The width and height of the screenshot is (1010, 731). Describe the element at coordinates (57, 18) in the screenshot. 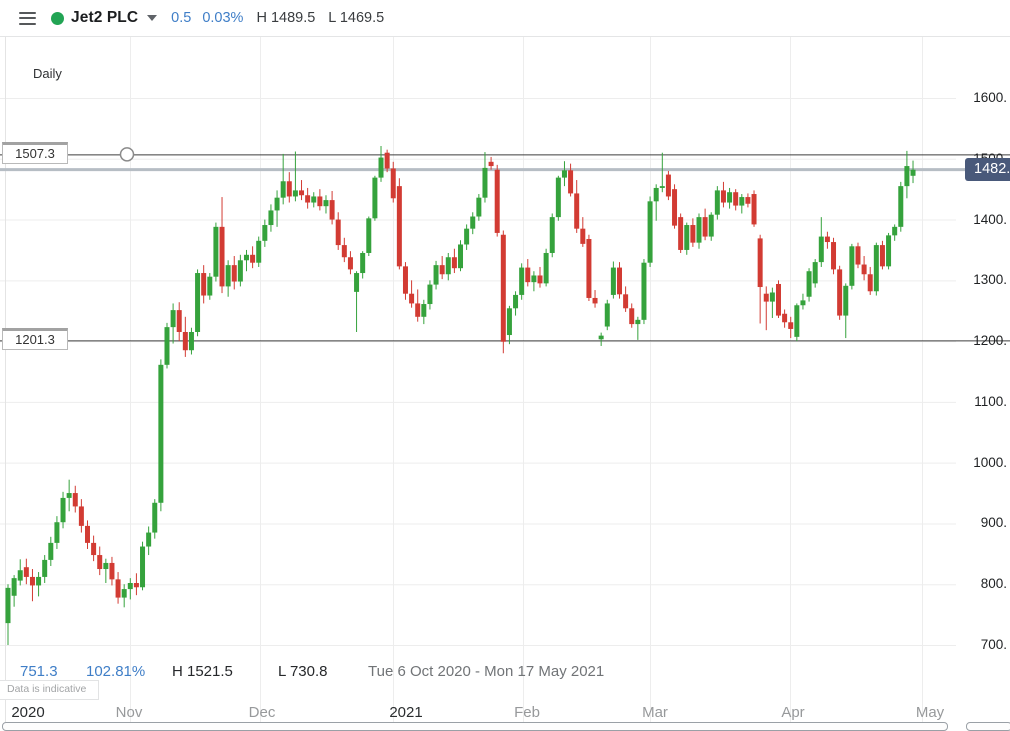

I see `market-open-dot-icon` at that location.